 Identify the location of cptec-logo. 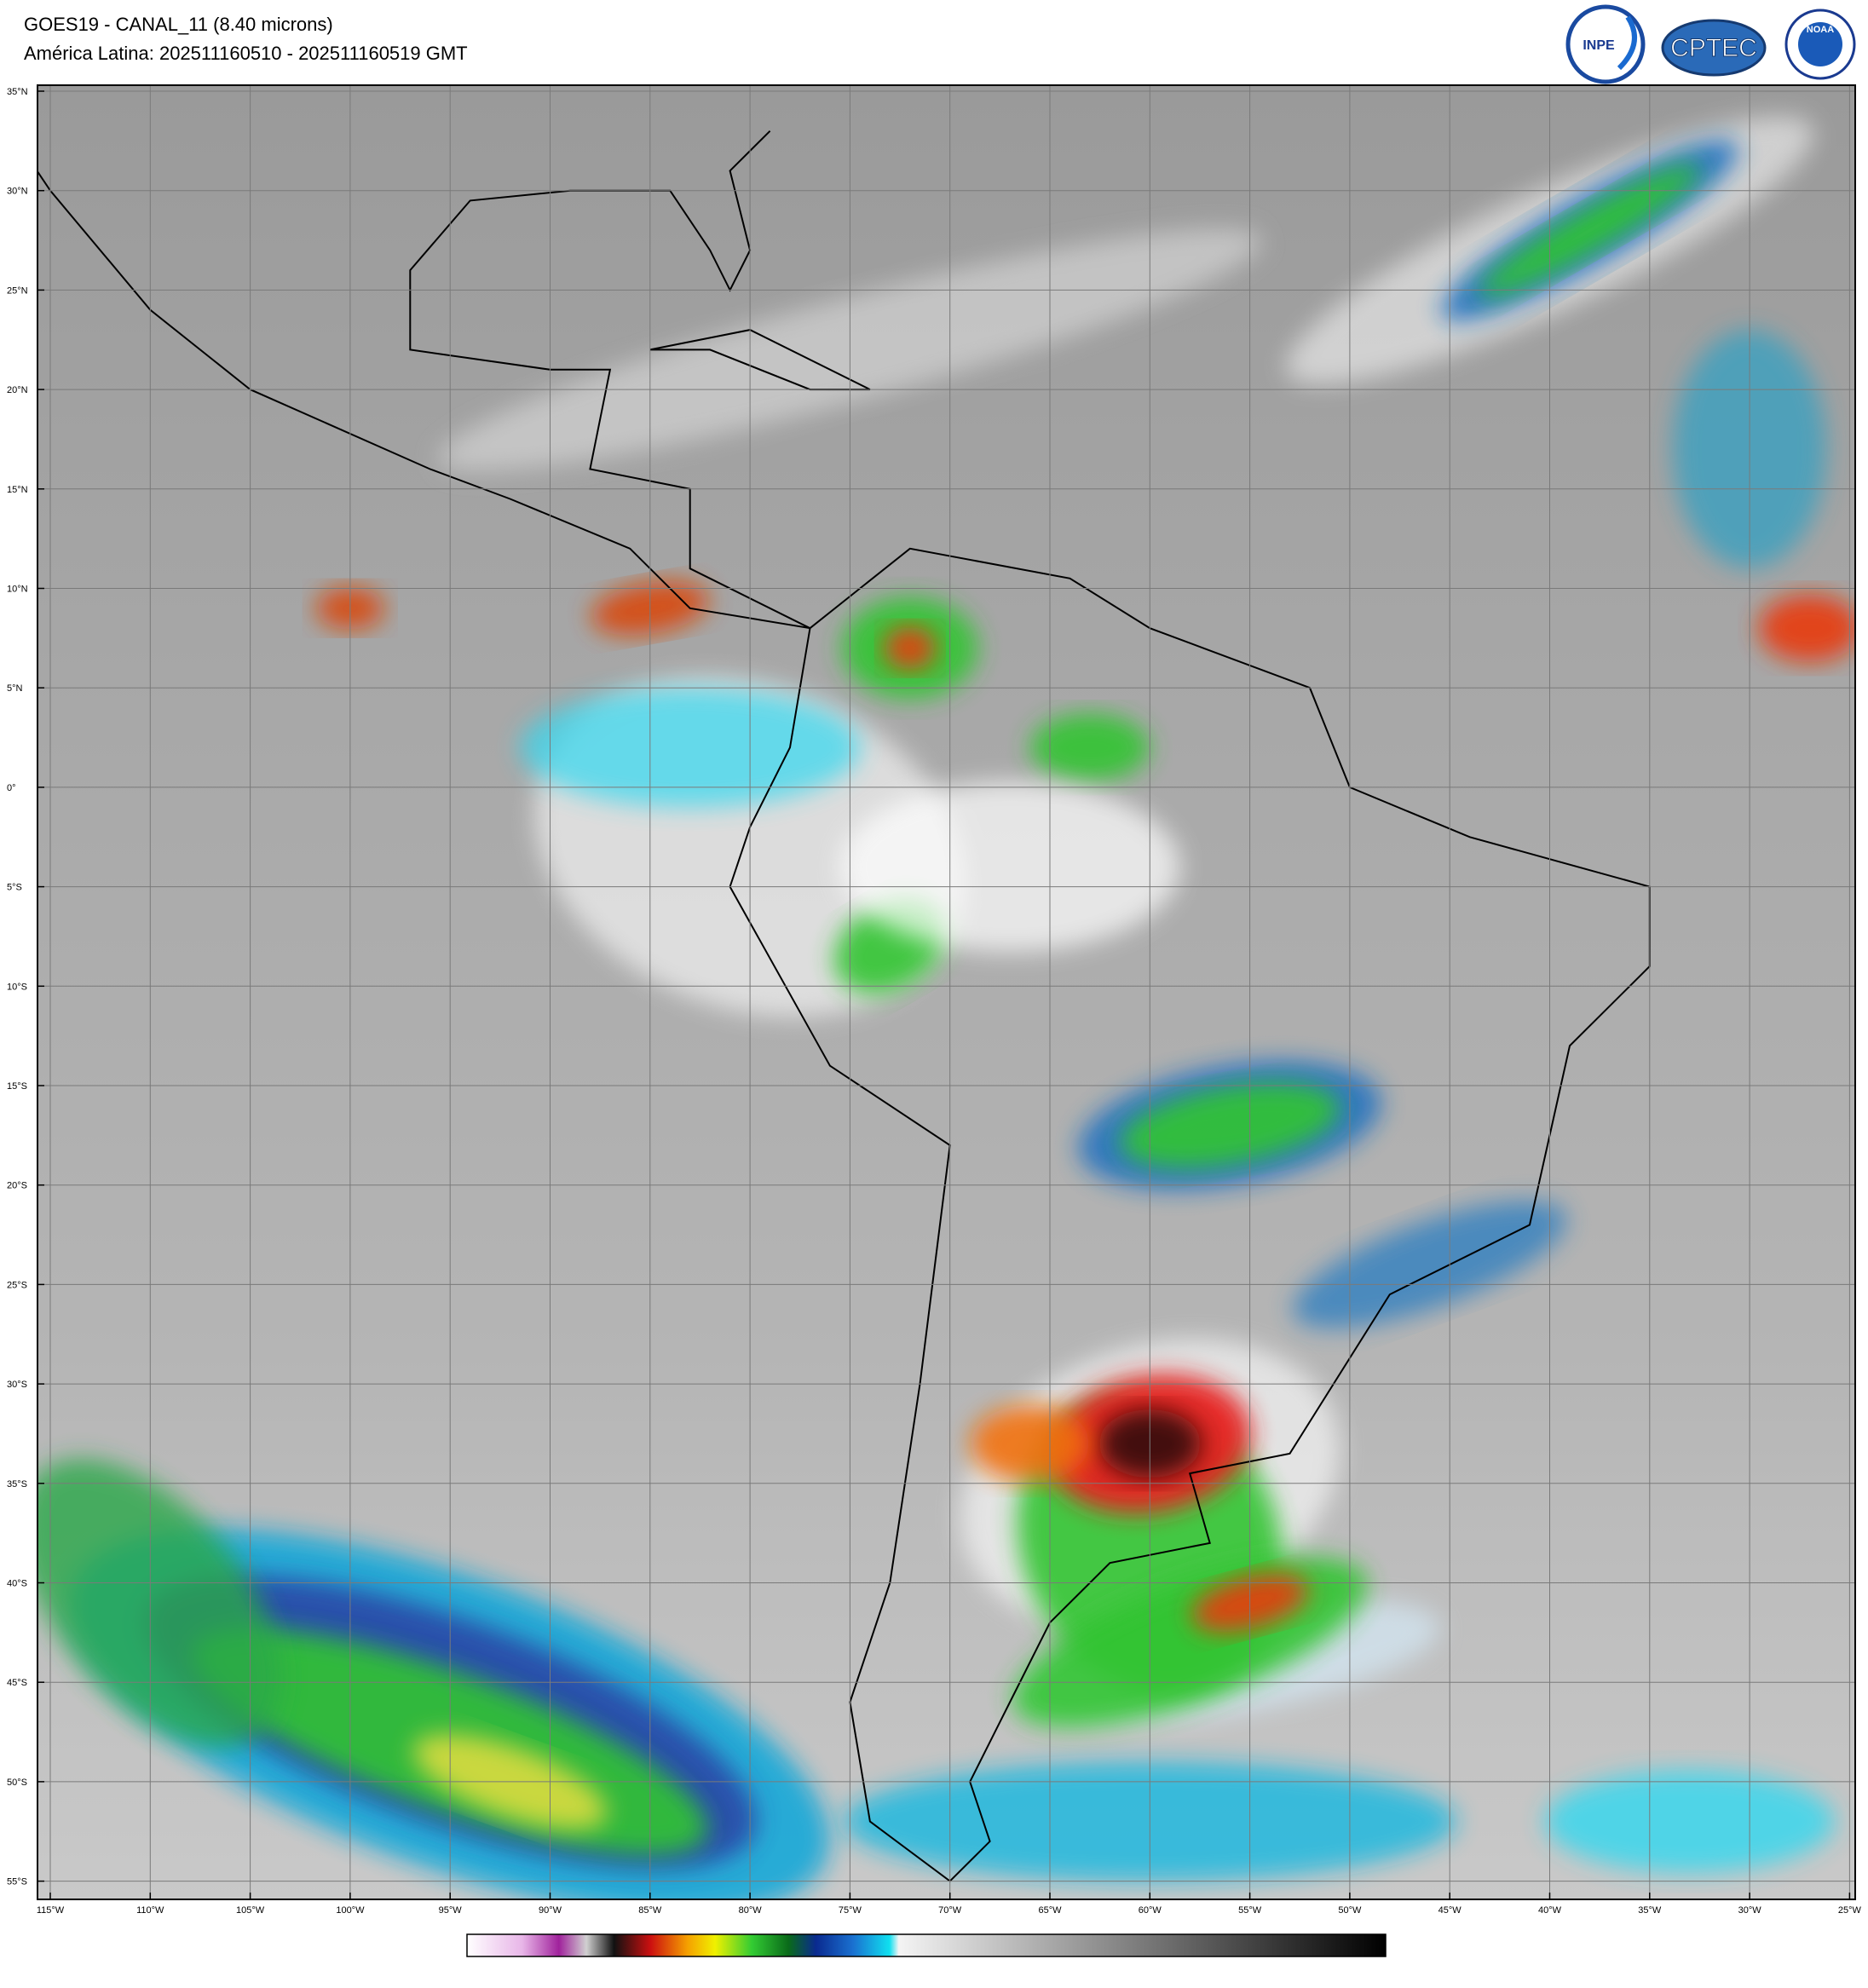
(1714, 48).